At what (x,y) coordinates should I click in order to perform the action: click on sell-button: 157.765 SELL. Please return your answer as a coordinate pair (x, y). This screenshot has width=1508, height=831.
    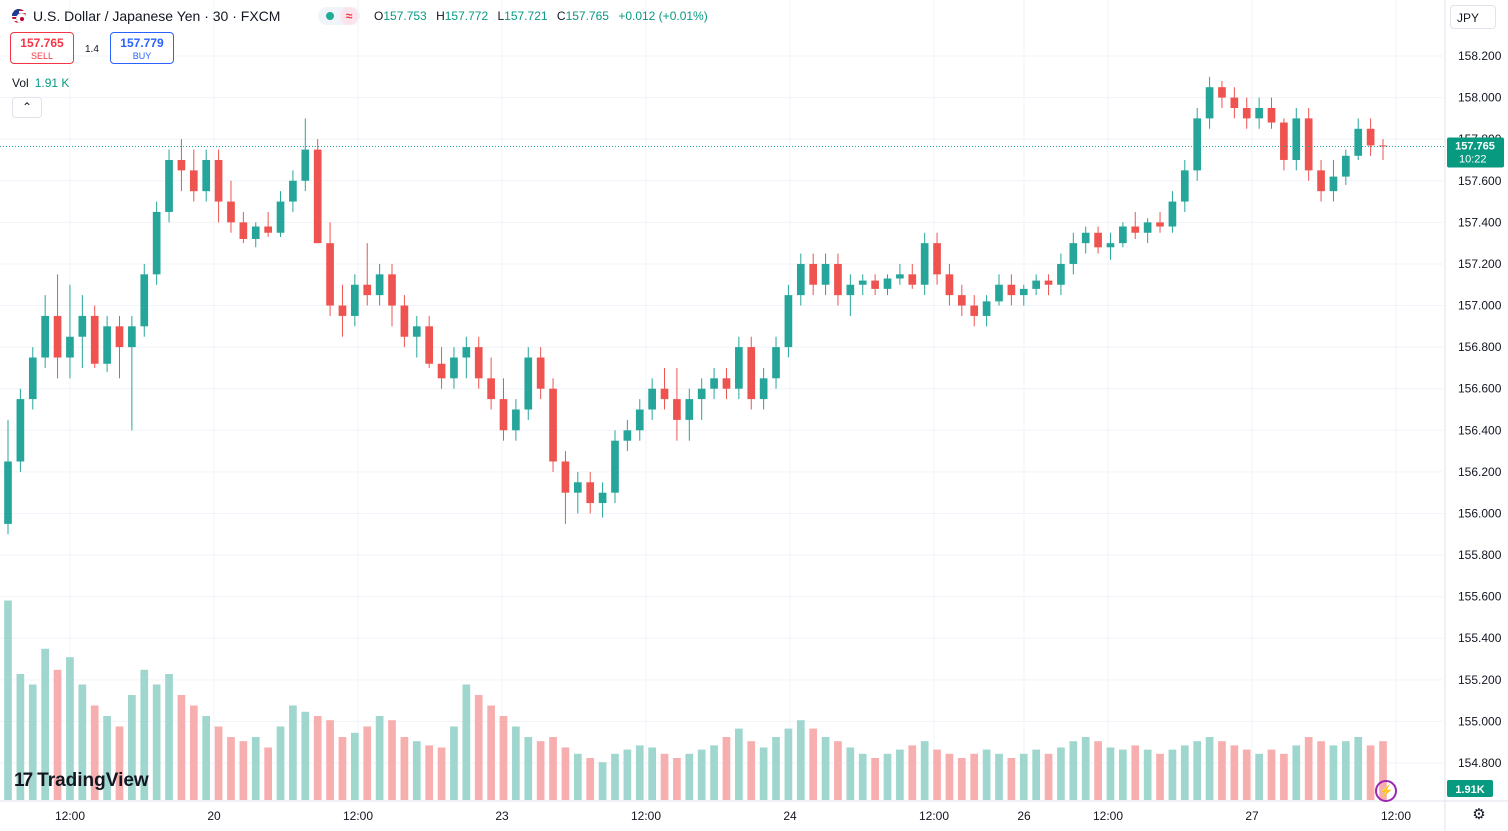
    Looking at the image, I should click on (42, 48).